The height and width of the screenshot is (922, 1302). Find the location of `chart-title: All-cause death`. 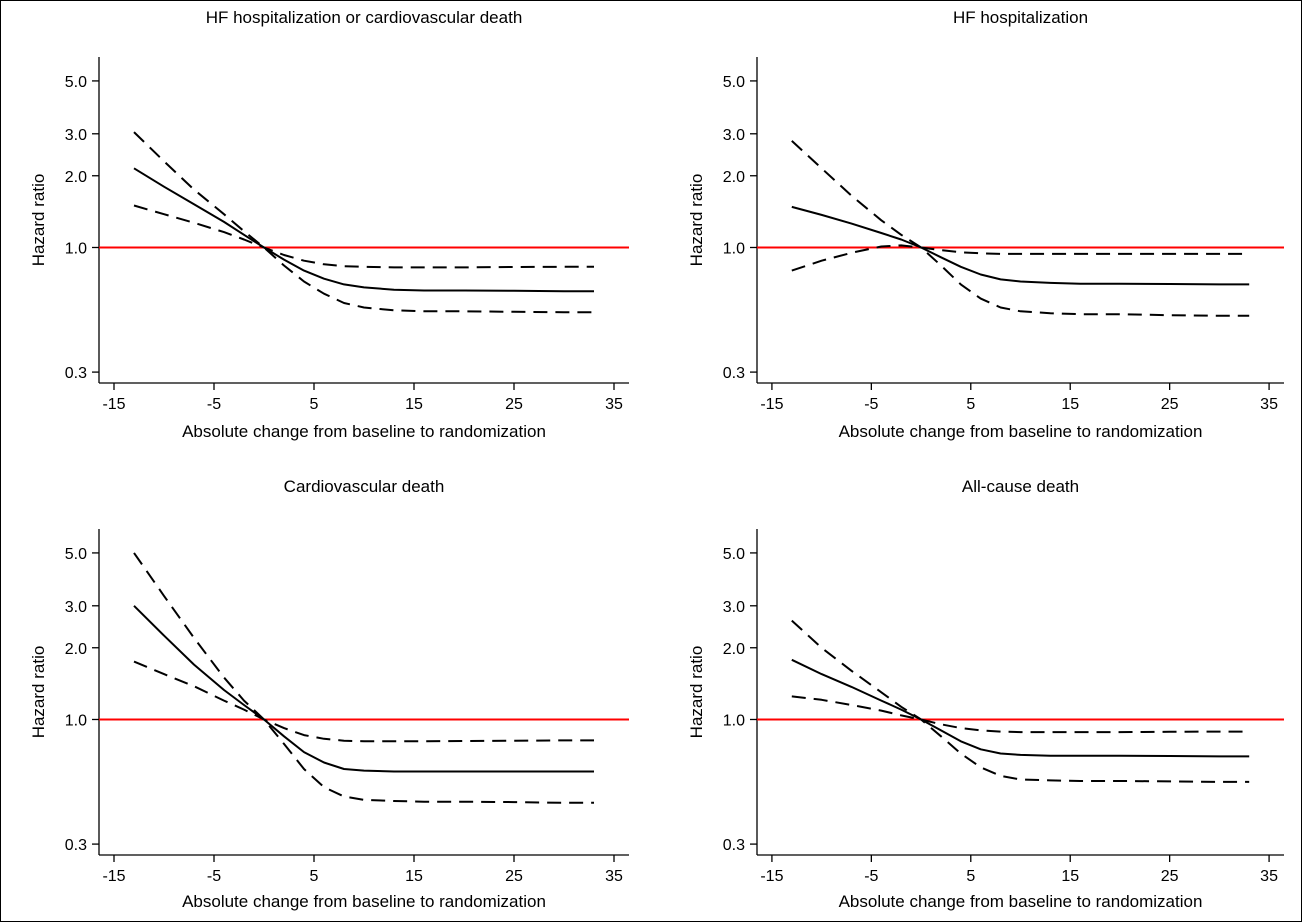

chart-title: All-cause death is located at coordinates (1020, 486).